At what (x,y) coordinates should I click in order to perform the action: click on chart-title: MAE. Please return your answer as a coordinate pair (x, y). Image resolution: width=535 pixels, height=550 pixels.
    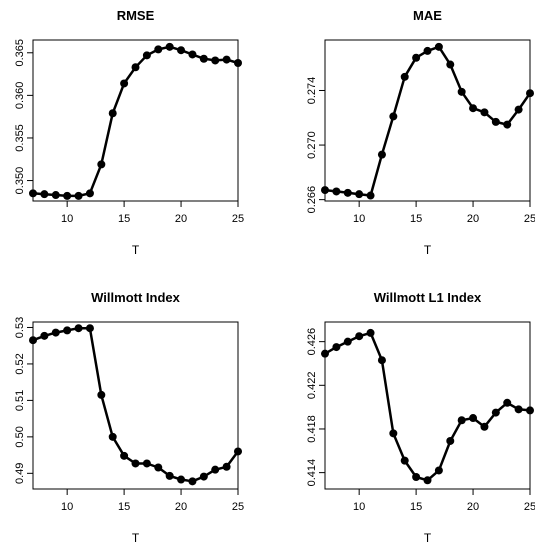
    Looking at the image, I should click on (427, 15).